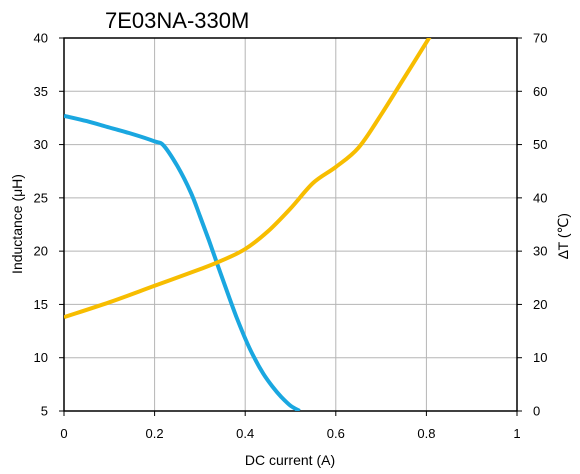  Describe the element at coordinates (536, 411) in the screenshot. I see `y2-tick-label: 0` at that location.